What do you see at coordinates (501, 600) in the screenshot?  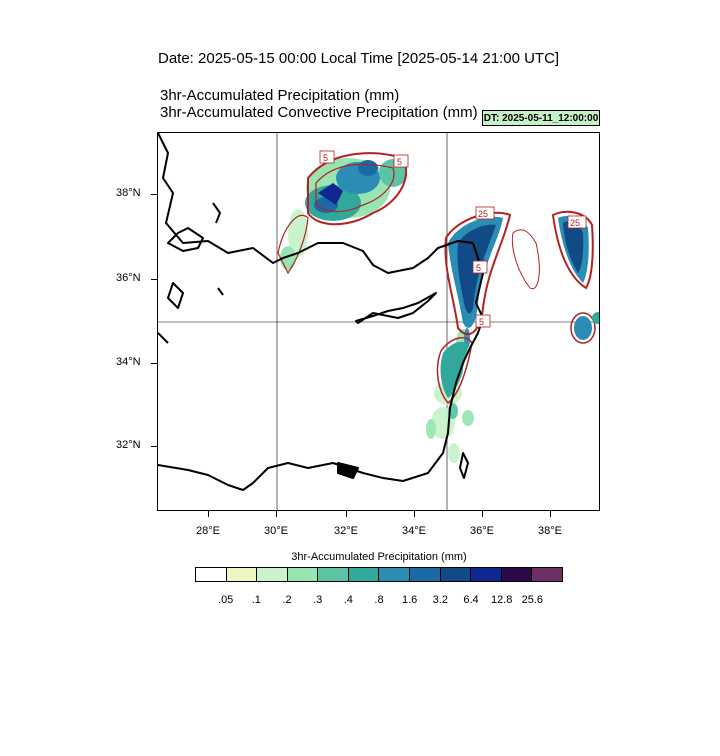 I see `colorbar-label: 12.8` at bounding box center [501, 600].